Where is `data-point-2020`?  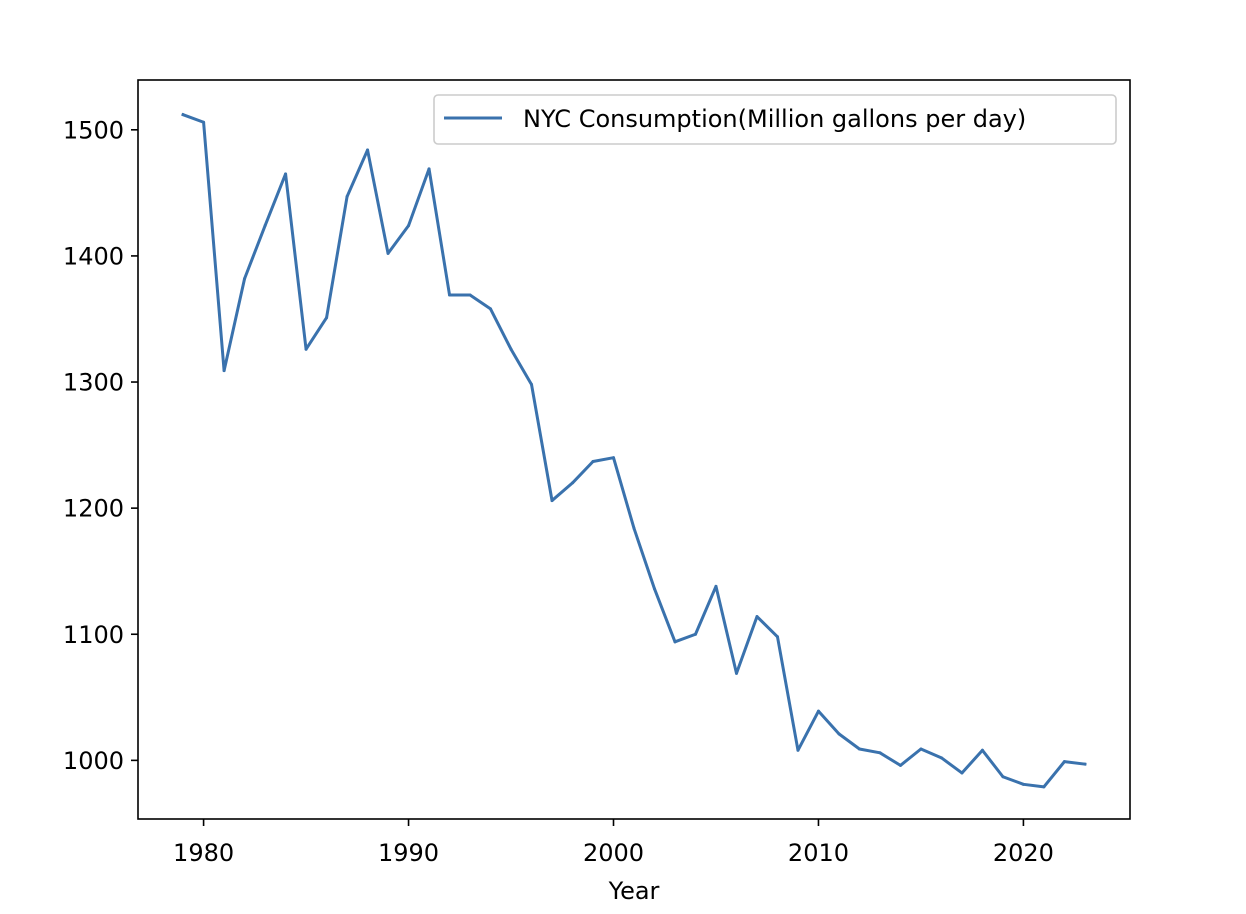
data-point-2020 is located at coordinates (1023, 784).